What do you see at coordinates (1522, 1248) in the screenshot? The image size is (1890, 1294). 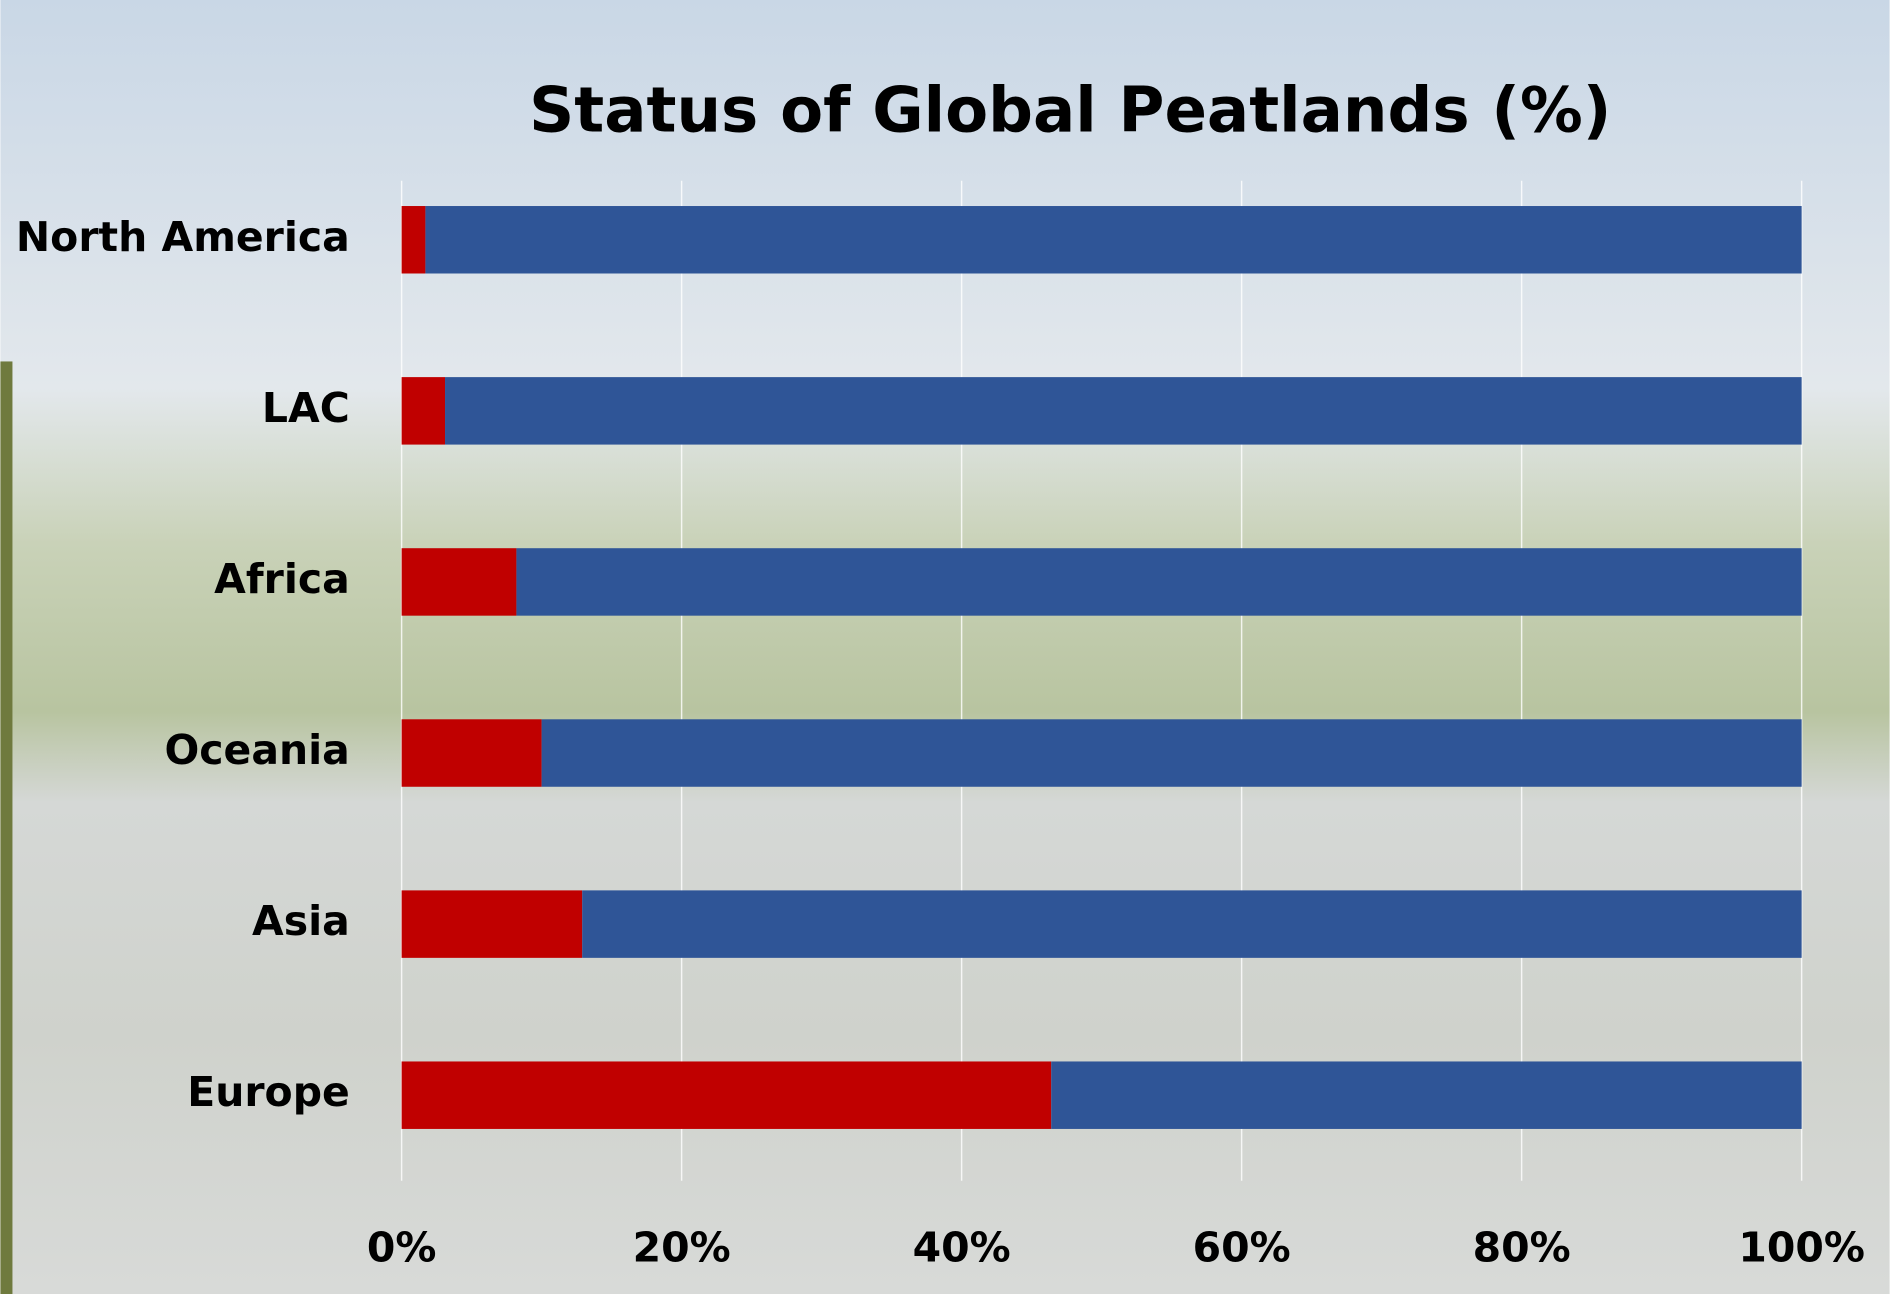 I see `x-tick-label: 80%` at bounding box center [1522, 1248].